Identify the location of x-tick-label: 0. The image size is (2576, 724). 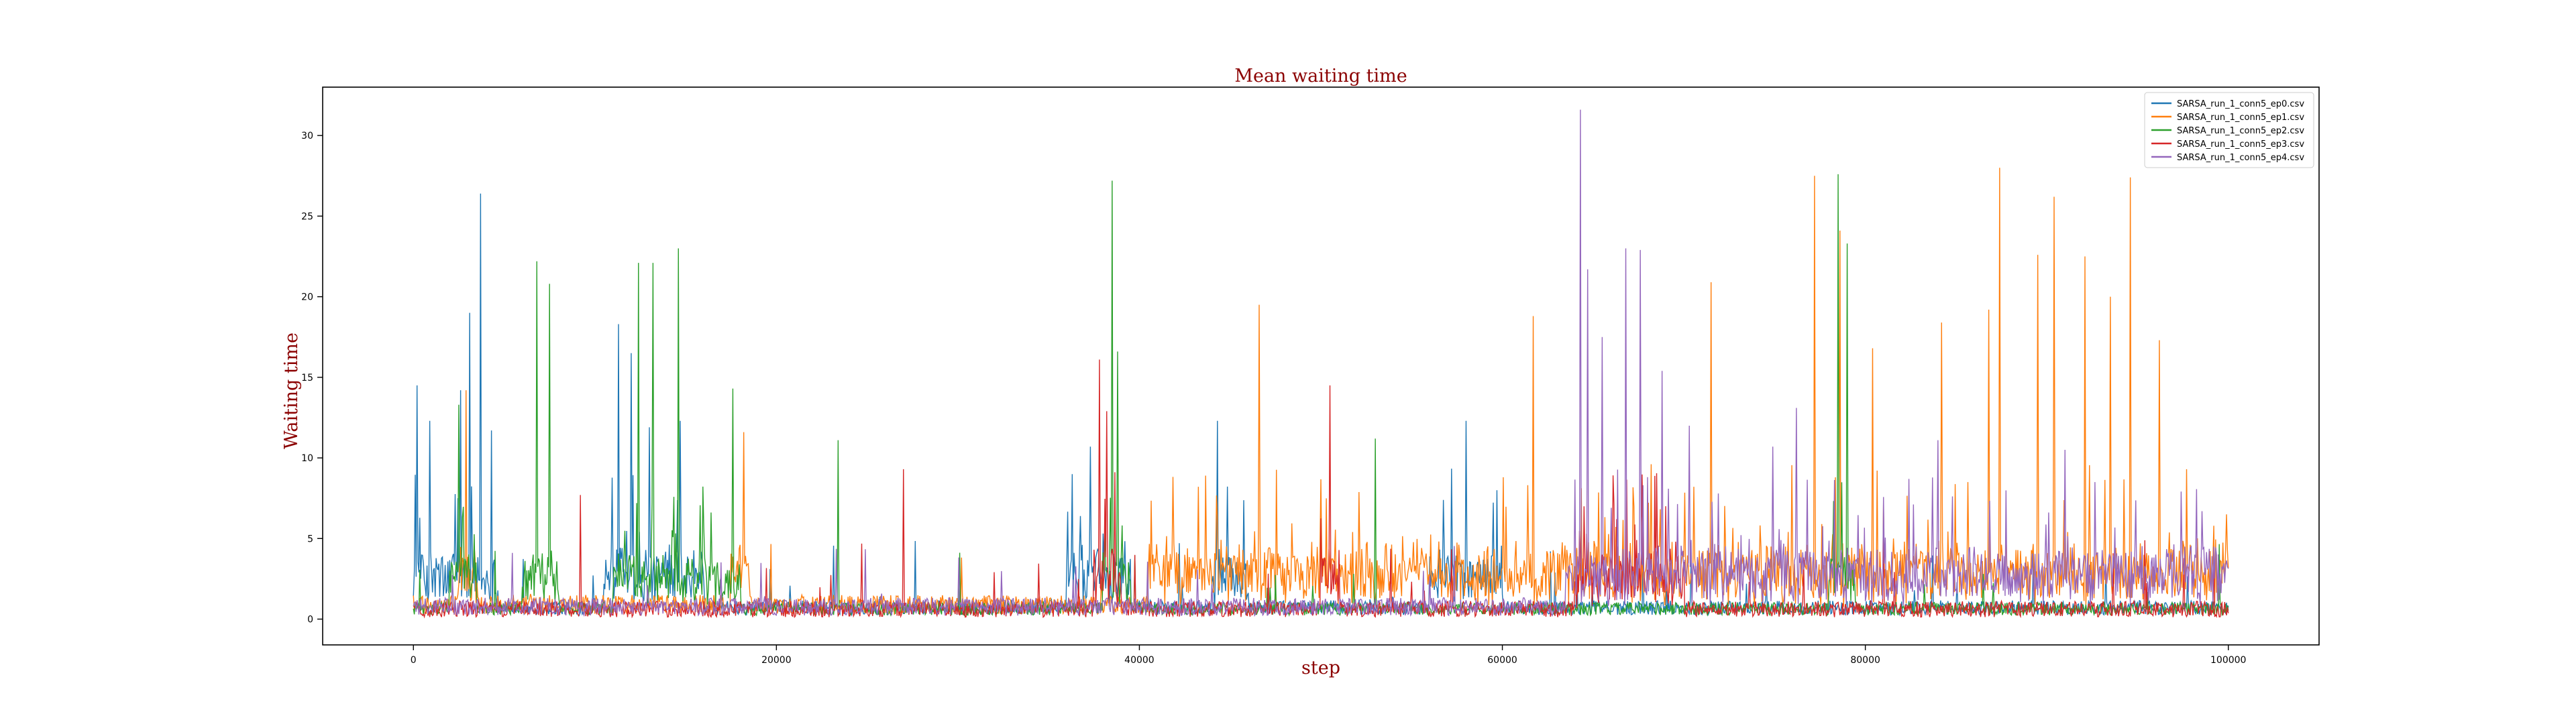
(414, 660).